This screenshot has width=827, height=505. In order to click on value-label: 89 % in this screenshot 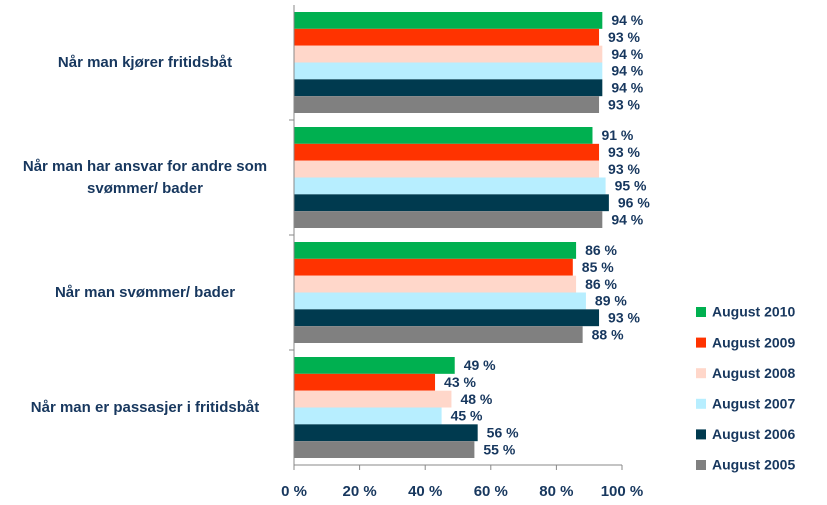, I will do `click(611, 301)`.